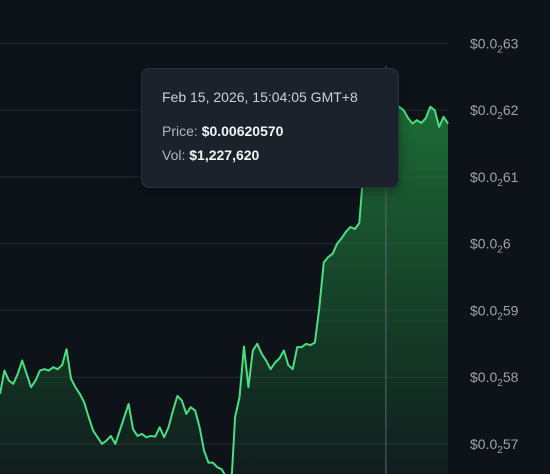 The image size is (550, 474). I want to click on y-tick-label: $0.0257, so click(494, 446).